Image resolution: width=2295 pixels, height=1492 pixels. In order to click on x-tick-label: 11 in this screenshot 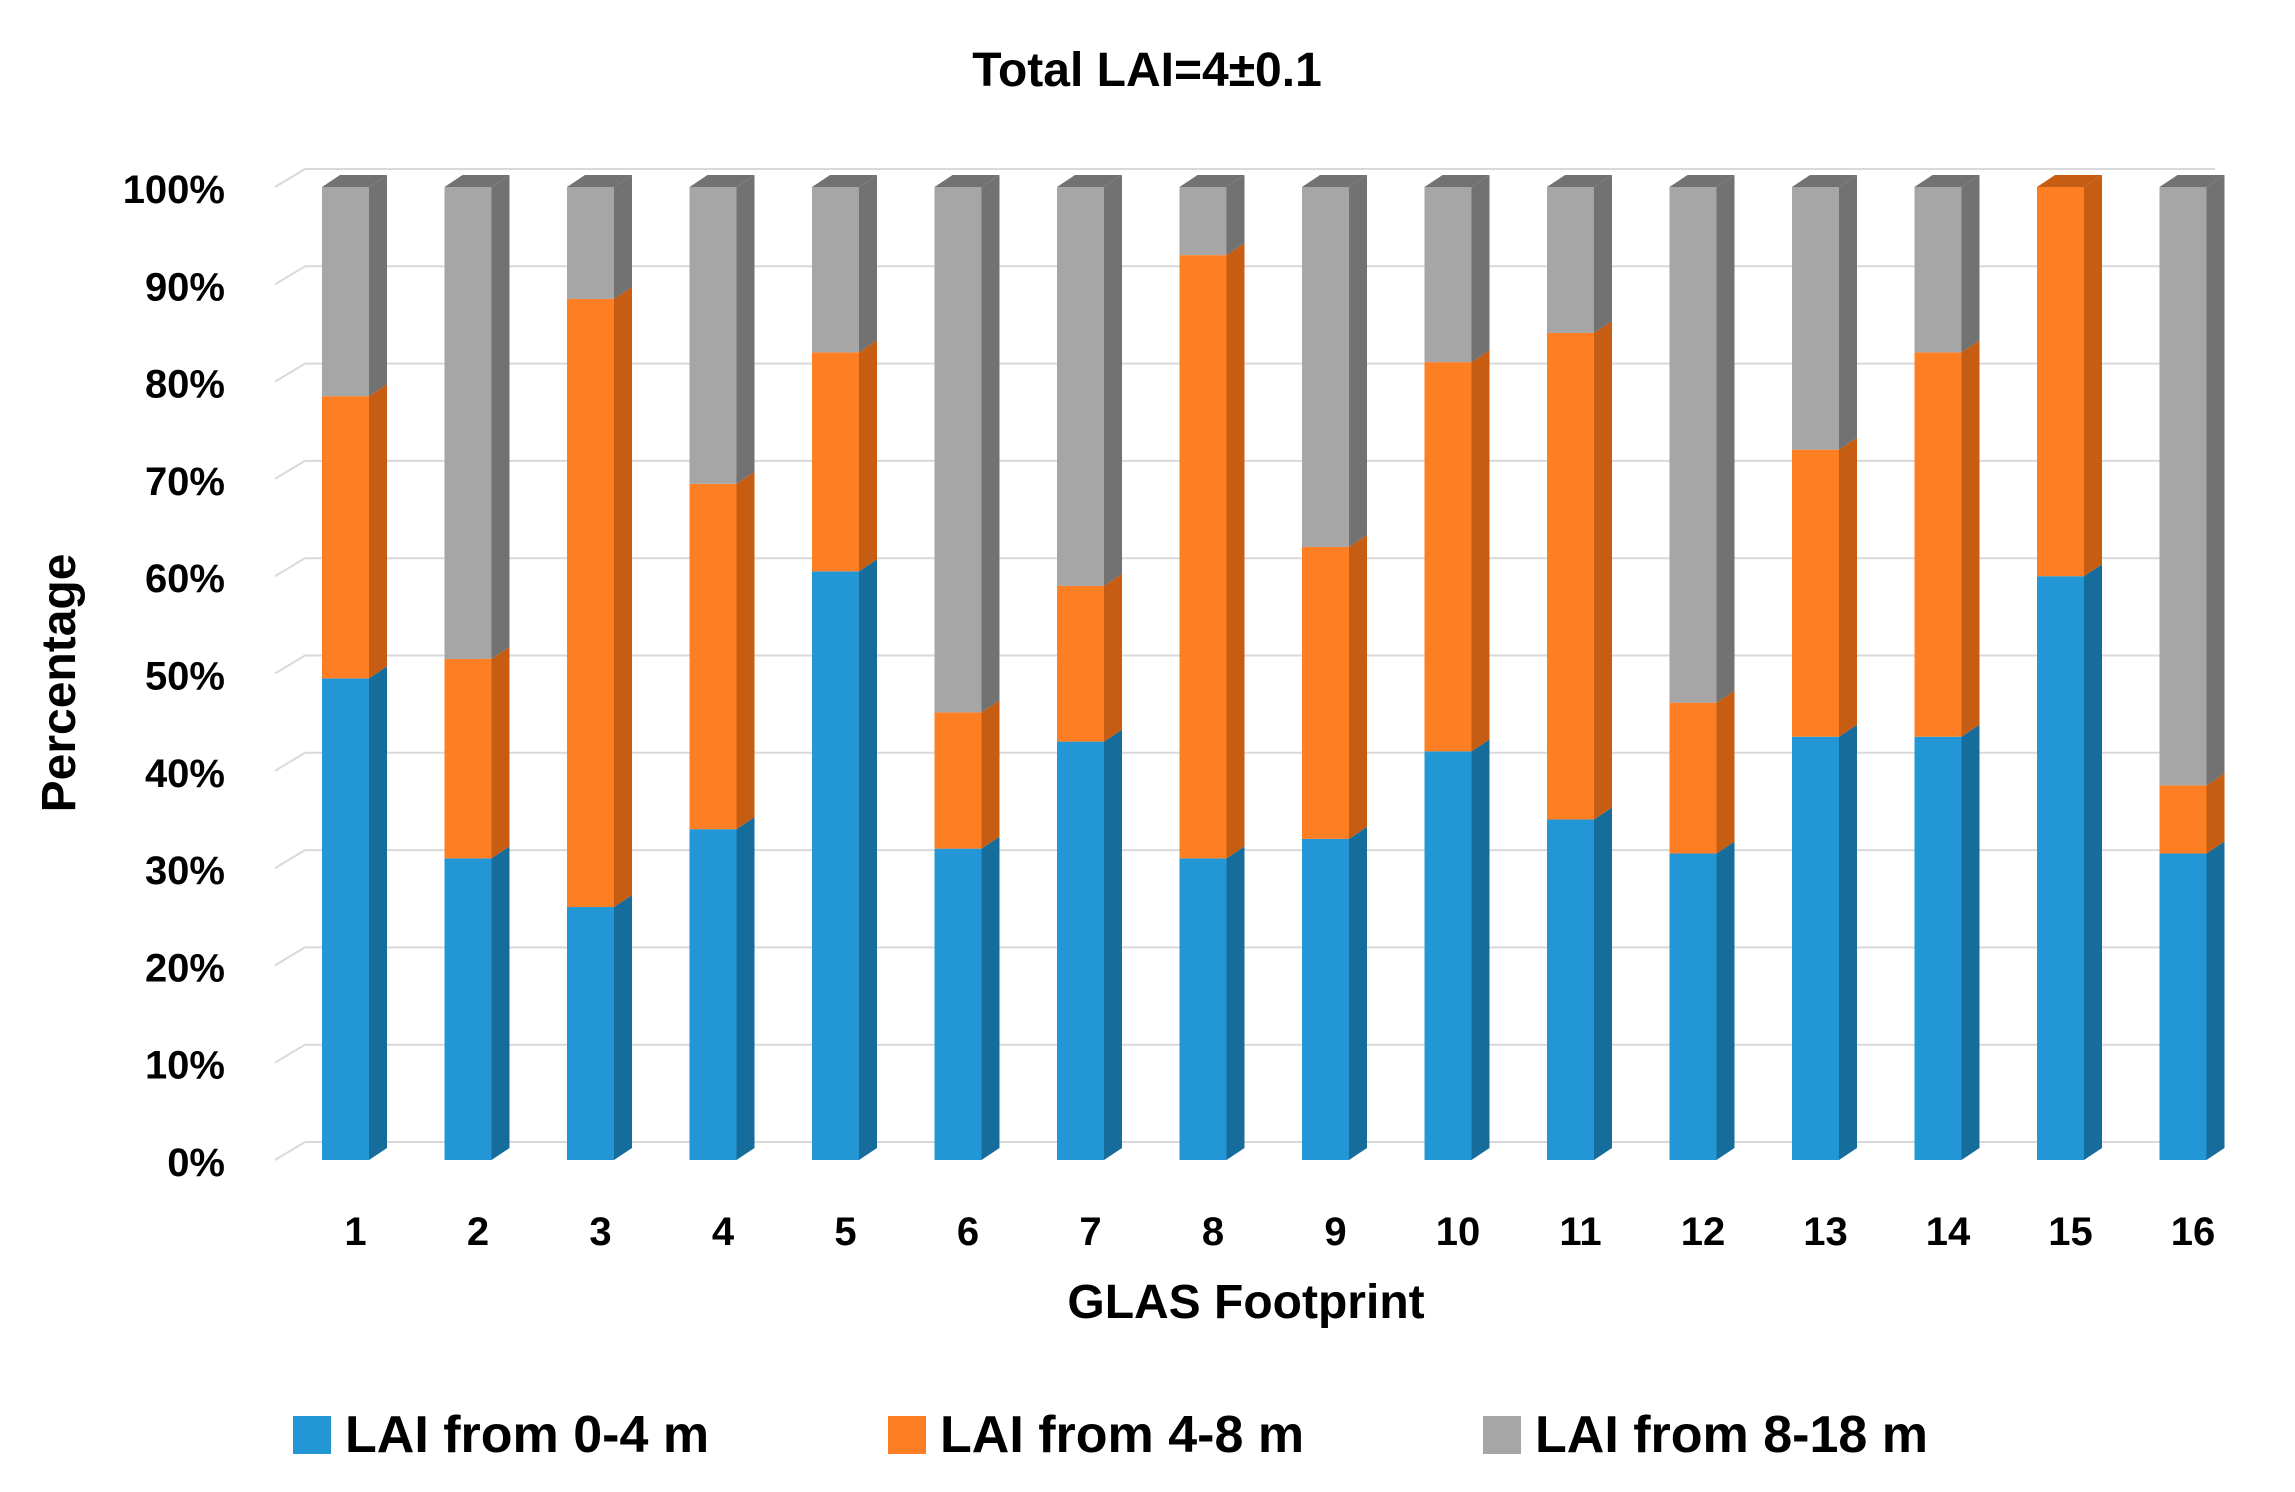, I will do `click(1580, 1232)`.